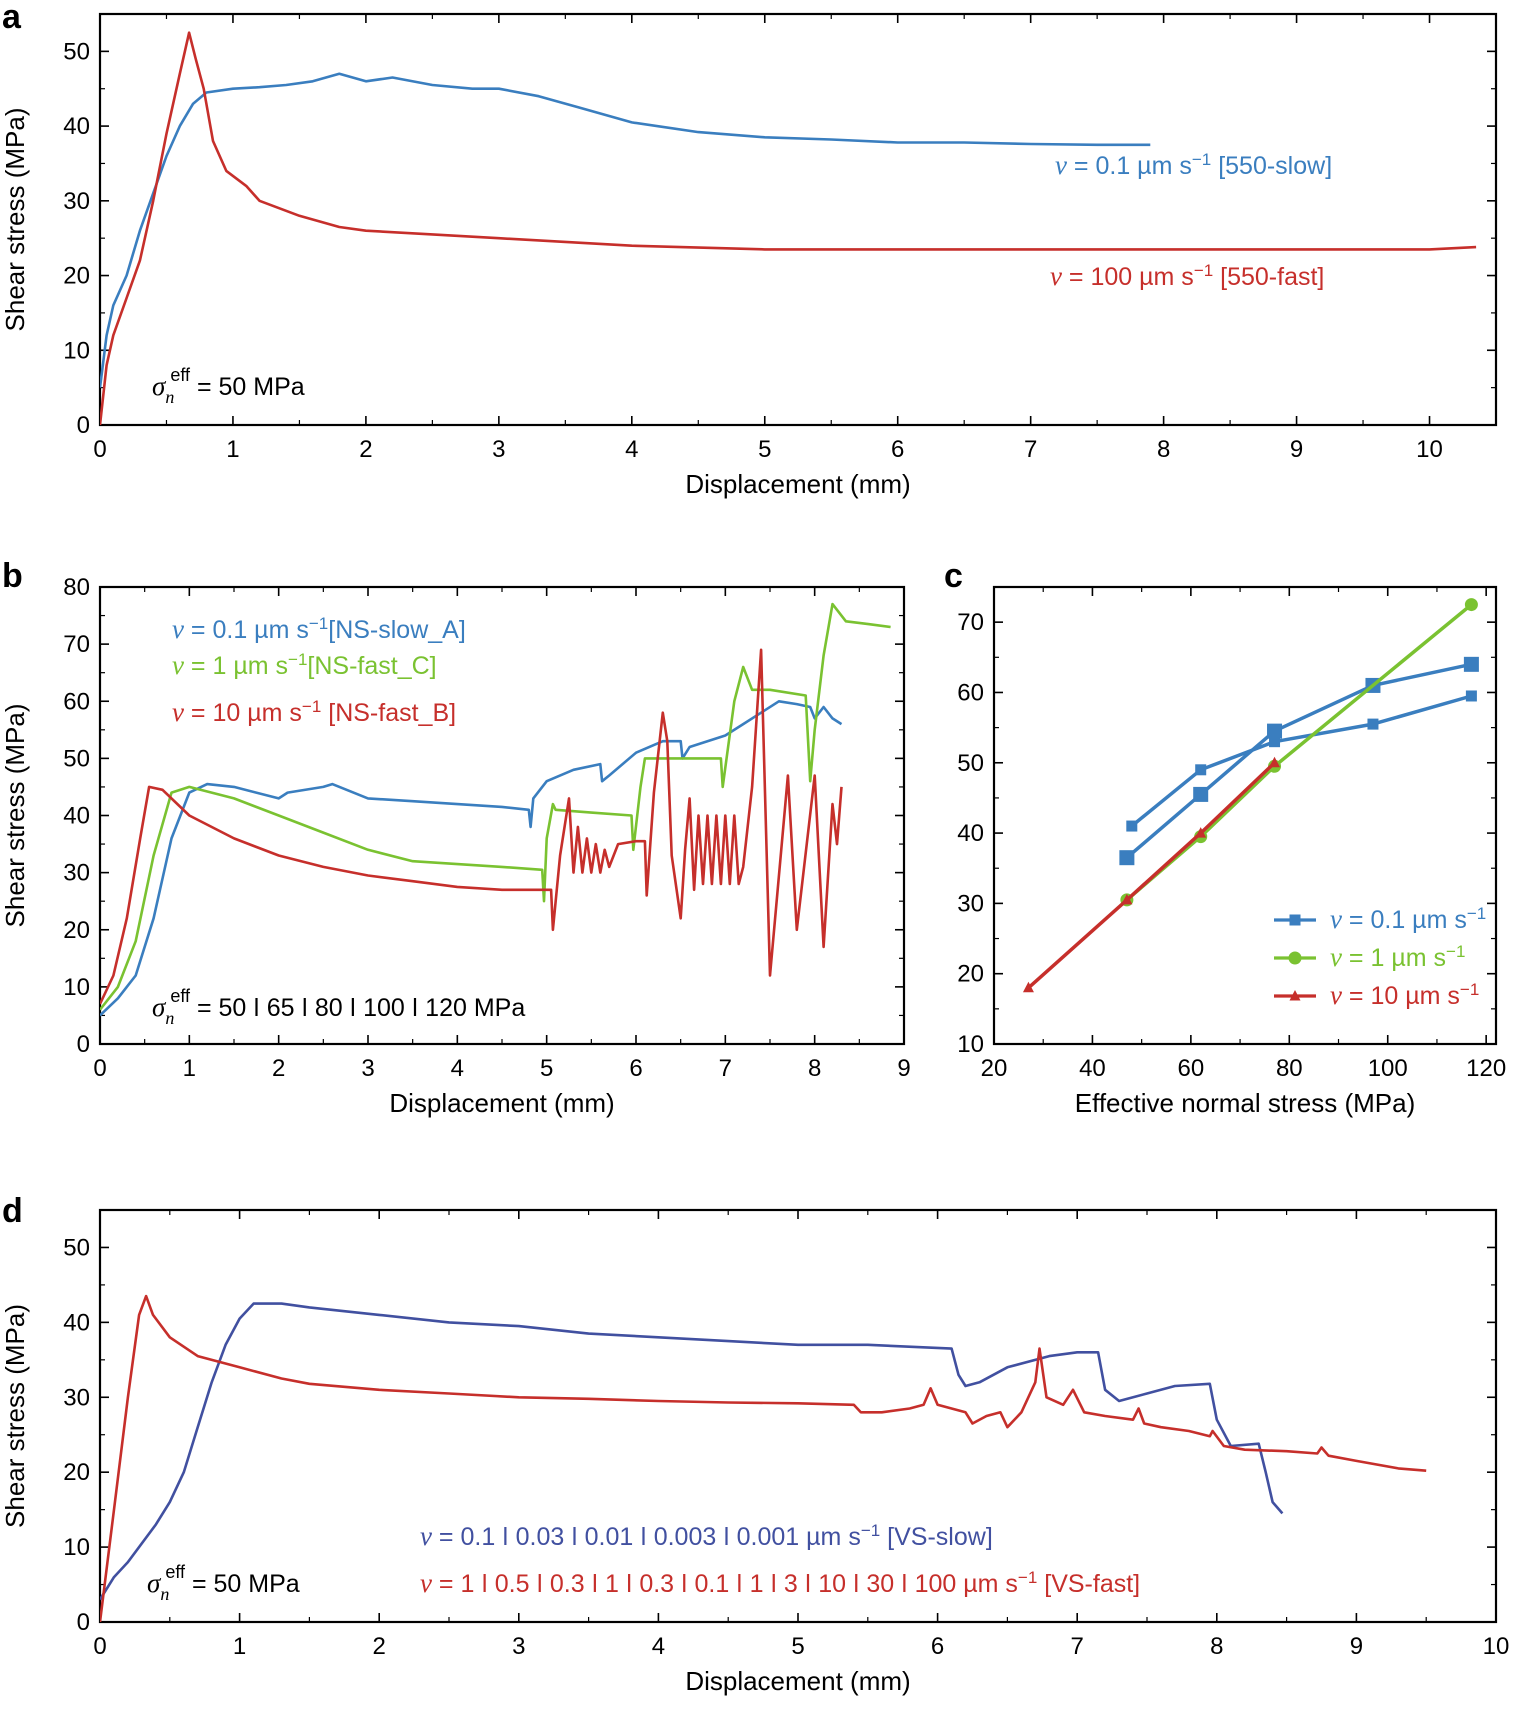 Image resolution: width=1532 pixels, height=1716 pixels. I want to click on legend-entry: v = 1 µm s−1, so click(1397, 957).